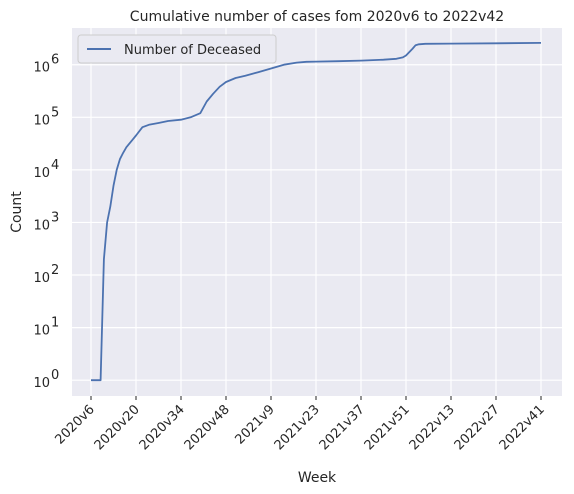 Image resolution: width=574 pixels, height=494 pixels. Describe the element at coordinates (387, 427) in the screenshot. I see `x-tick-label: 2021v51` at that location.